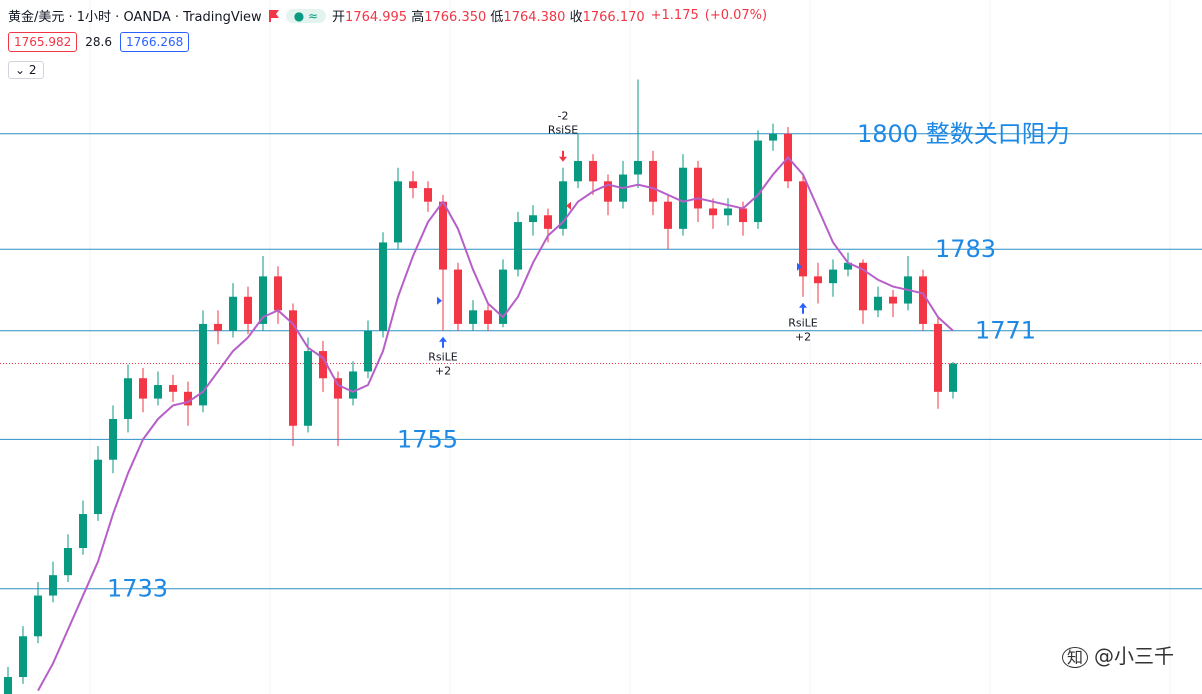 This screenshot has height=694, width=1202. I want to click on collapse-button: ⌄ 2, so click(26, 70).